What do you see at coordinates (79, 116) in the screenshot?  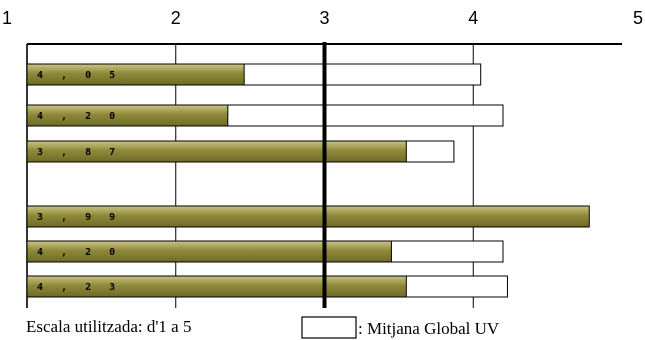 I see `bar-label-0-1: 4 , 2 0` at bounding box center [79, 116].